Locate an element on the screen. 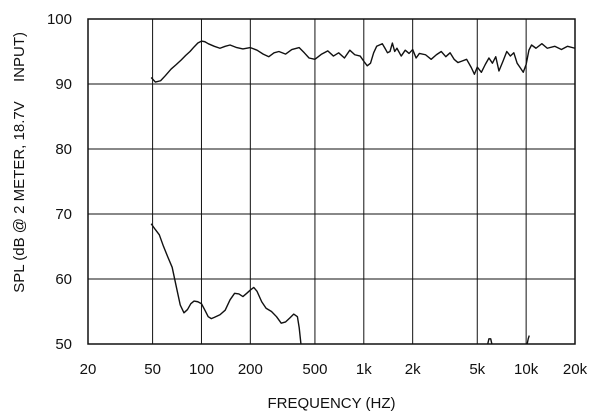  x-tick-labels: 20 50 100 200 500 1k 2k 5k 10k 20k is located at coordinates (334, 369).